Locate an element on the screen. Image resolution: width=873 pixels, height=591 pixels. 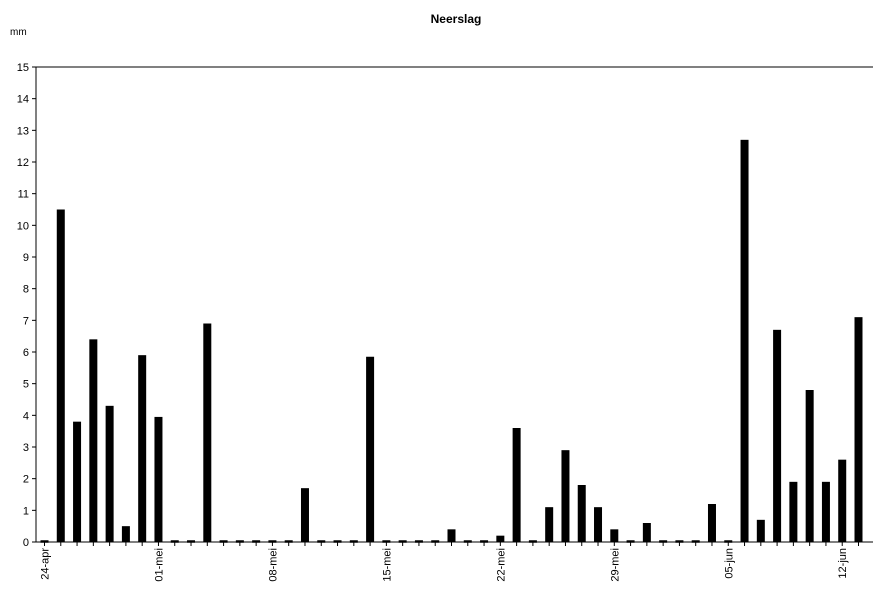
x-tick-label: 24-apr is located at coordinates (46, 564).